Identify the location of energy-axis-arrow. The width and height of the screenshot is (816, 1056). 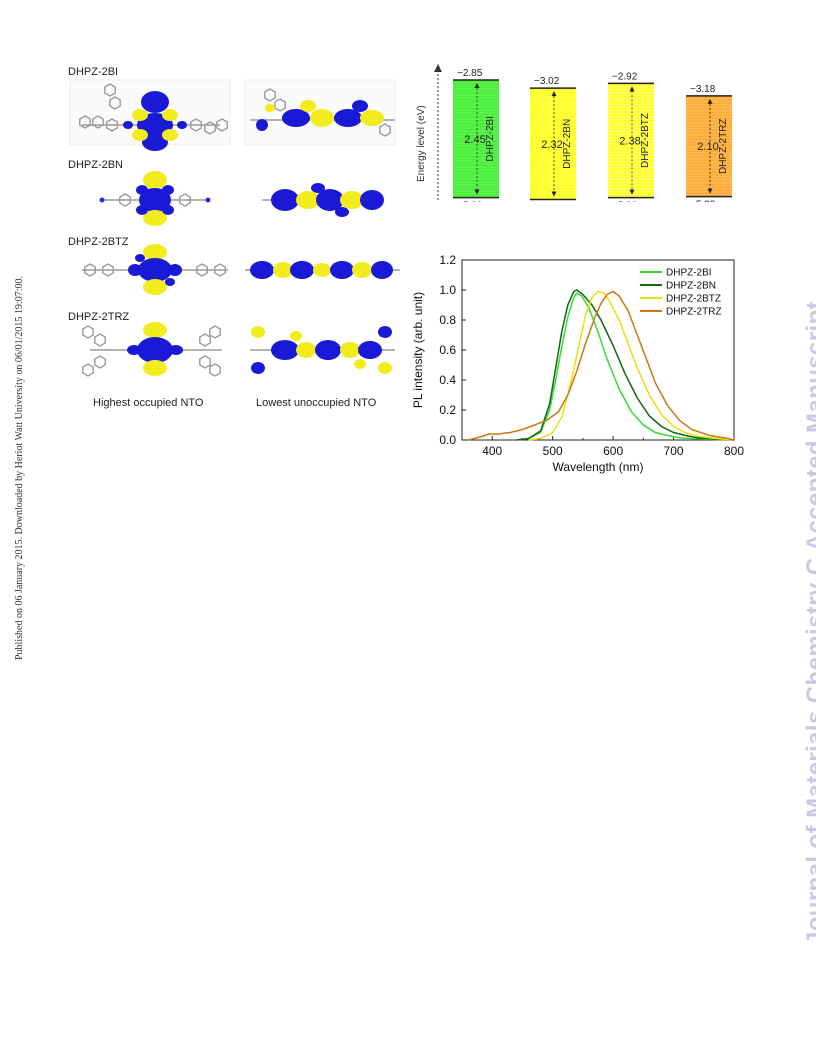
(438, 68).